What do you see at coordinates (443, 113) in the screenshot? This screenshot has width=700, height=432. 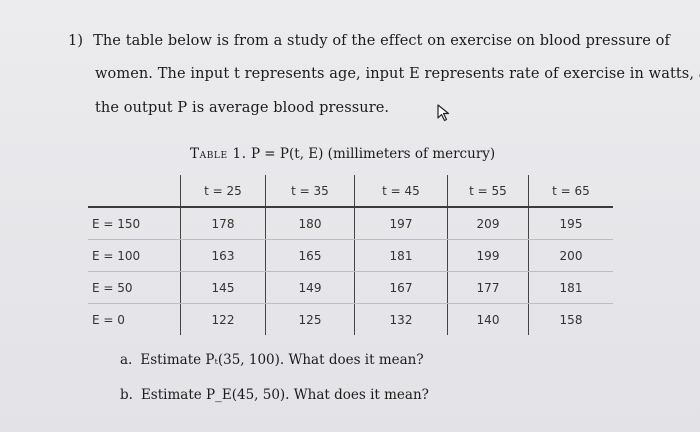 I see `mouse-pointer-icon` at bounding box center [443, 113].